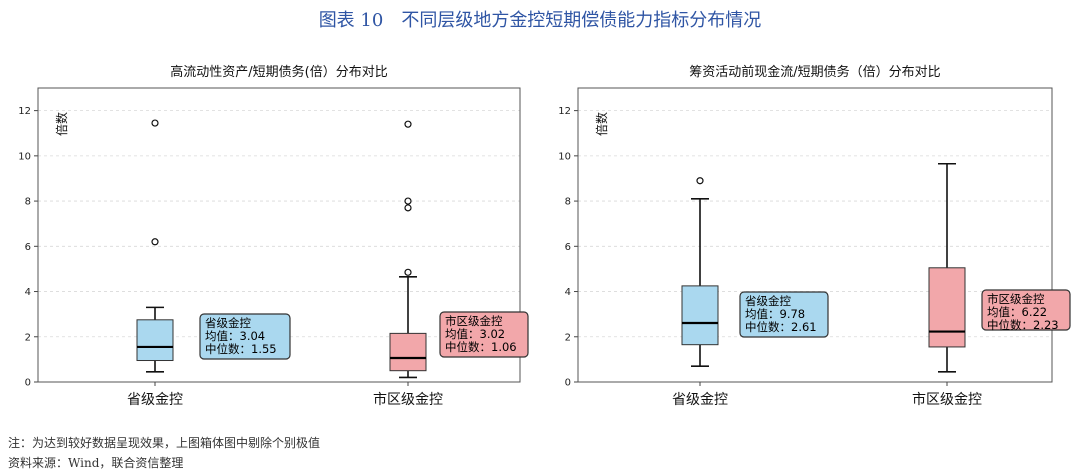 Image resolution: width=1080 pixels, height=475 pixels. What do you see at coordinates (96, 463) in the screenshot?
I see `figure-source: 资料来源：Wind，联合资信整理` at bounding box center [96, 463].